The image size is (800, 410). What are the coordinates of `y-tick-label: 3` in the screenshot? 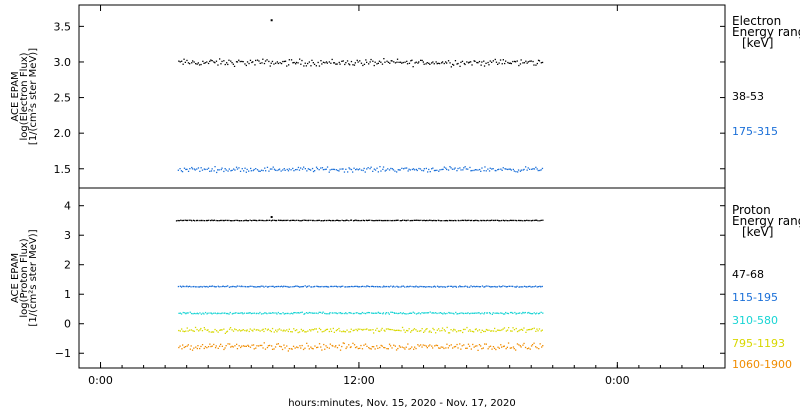 It's located at (67, 235).